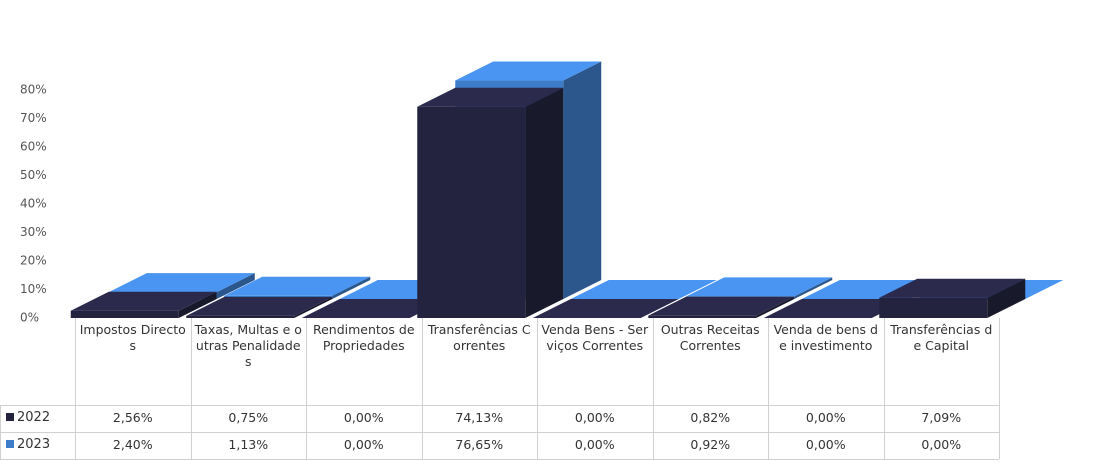 The height and width of the screenshot is (464, 1115). What do you see at coordinates (33, 90) in the screenshot?
I see `y-tick-label: 80%` at bounding box center [33, 90].